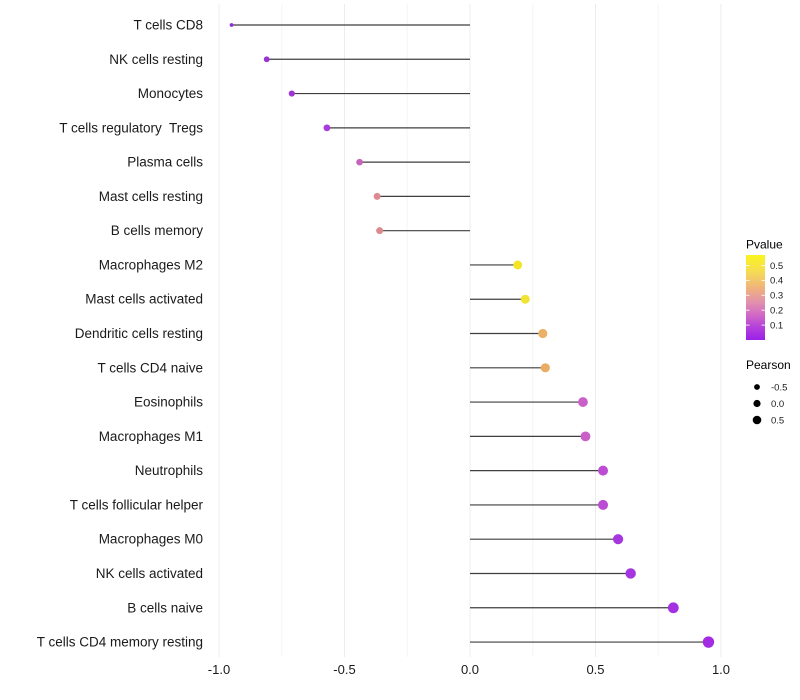 This screenshot has height=700, width=800. What do you see at coordinates (165, 607) in the screenshot?
I see `y-axis-label-b-cells-naive: B cells naive` at bounding box center [165, 607].